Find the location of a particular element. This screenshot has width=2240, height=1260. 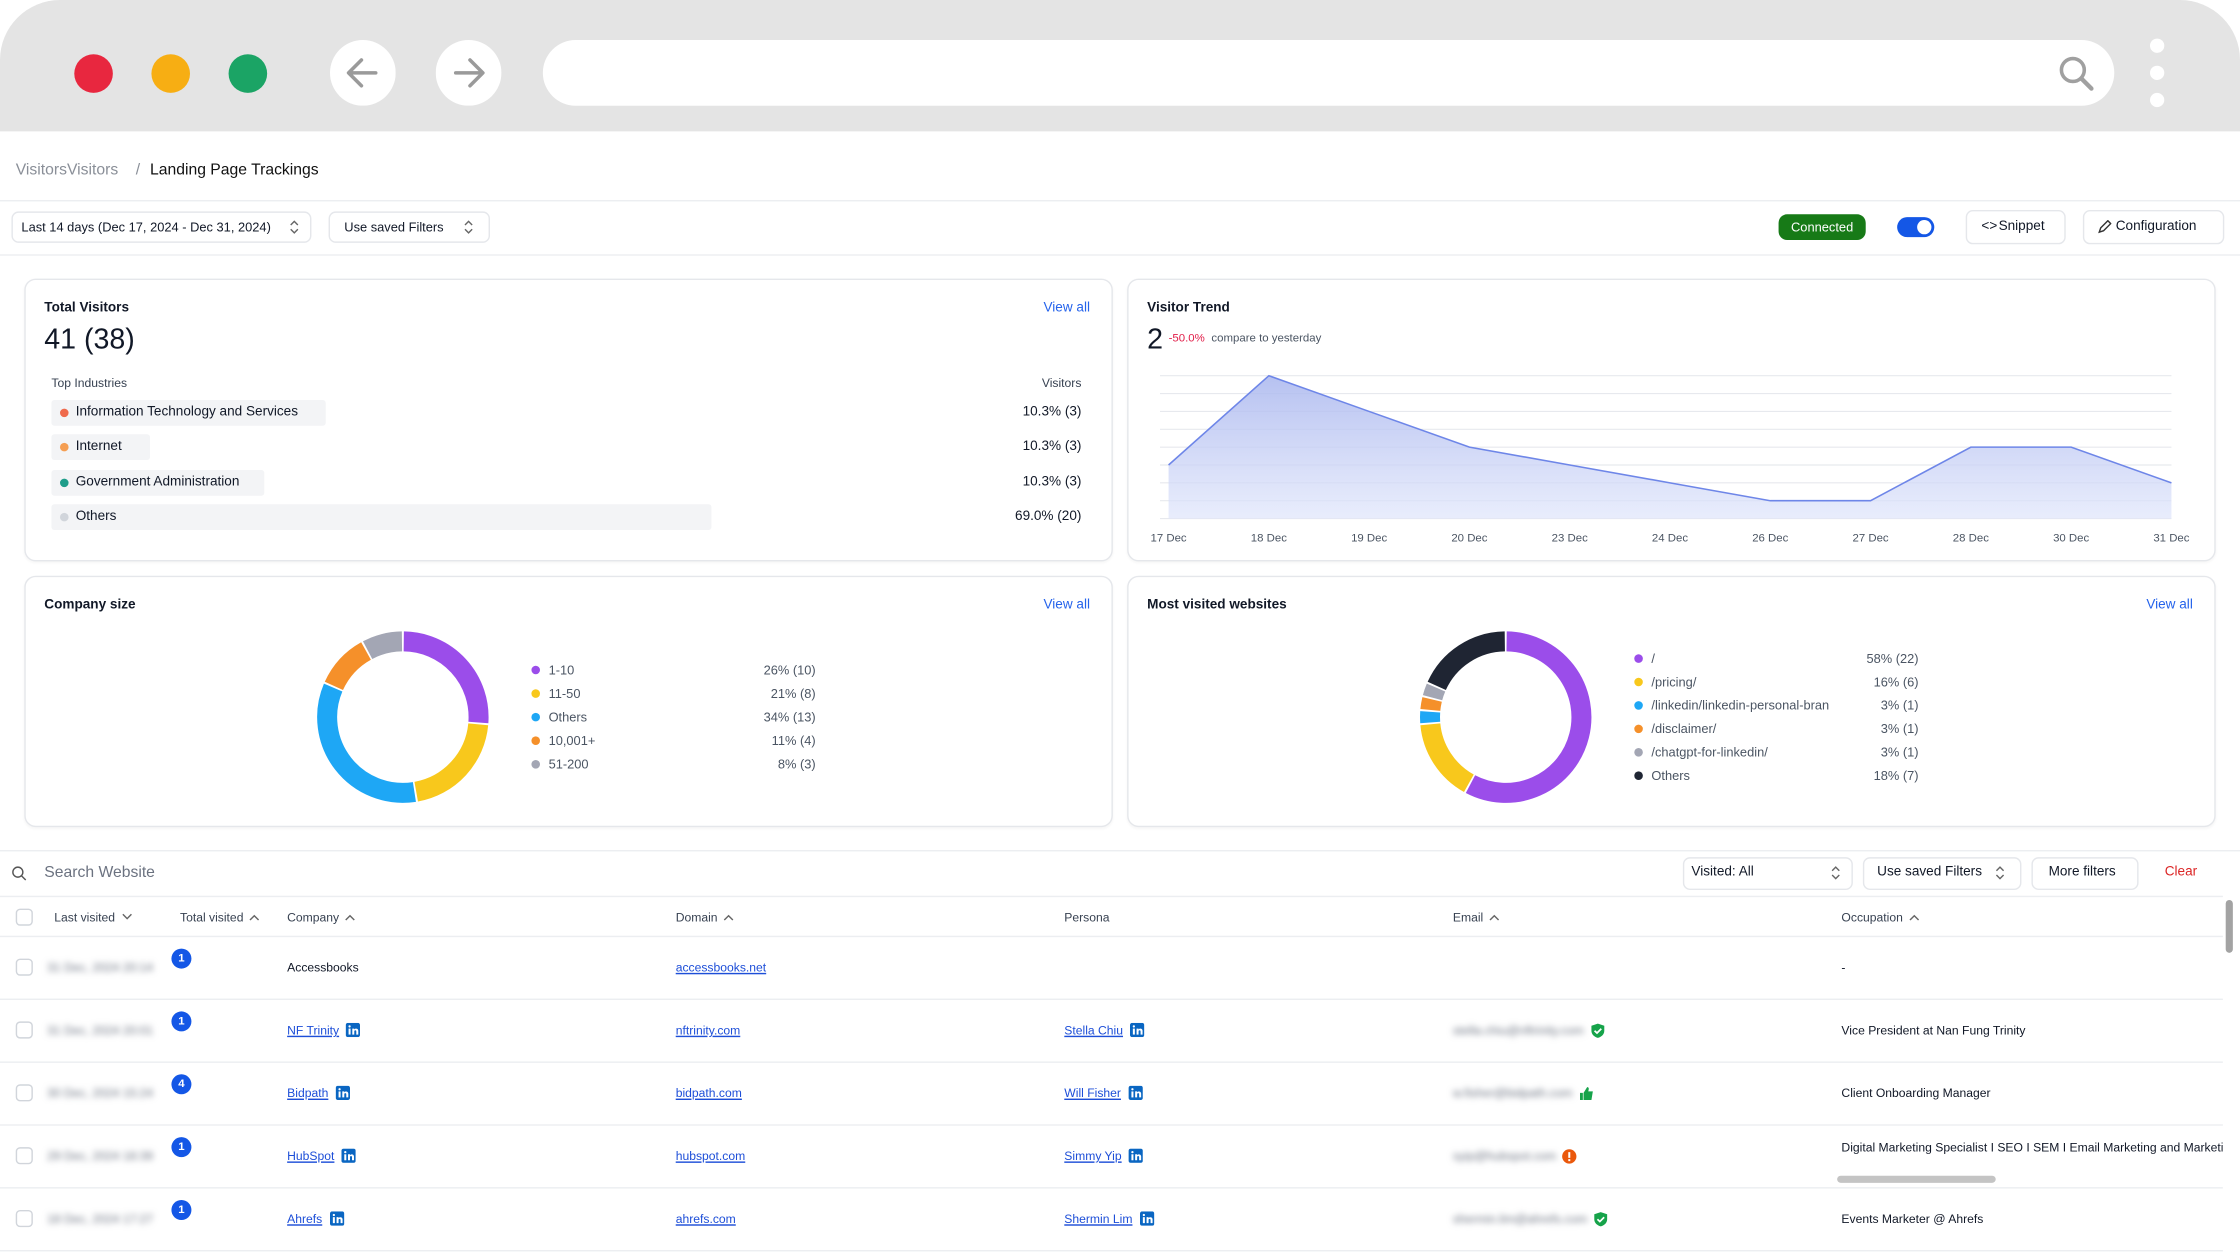

domain-link: ahrefs.com is located at coordinates (705, 1218).